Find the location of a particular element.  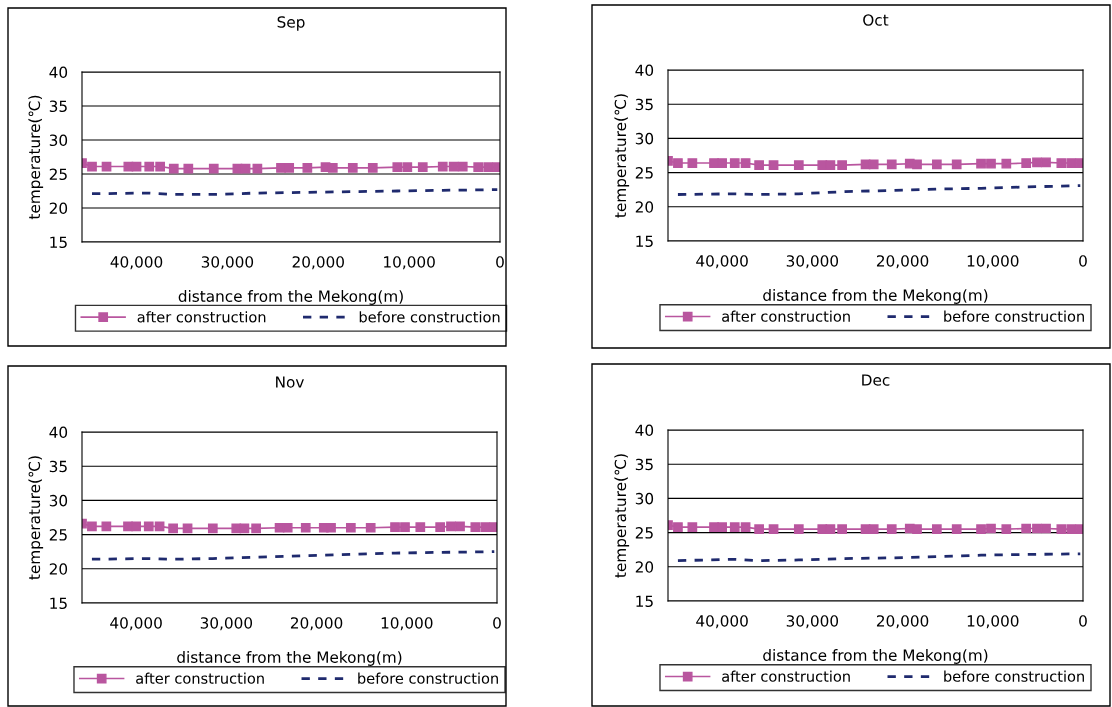

chart-title: Oct is located at coordinates (876, 20).